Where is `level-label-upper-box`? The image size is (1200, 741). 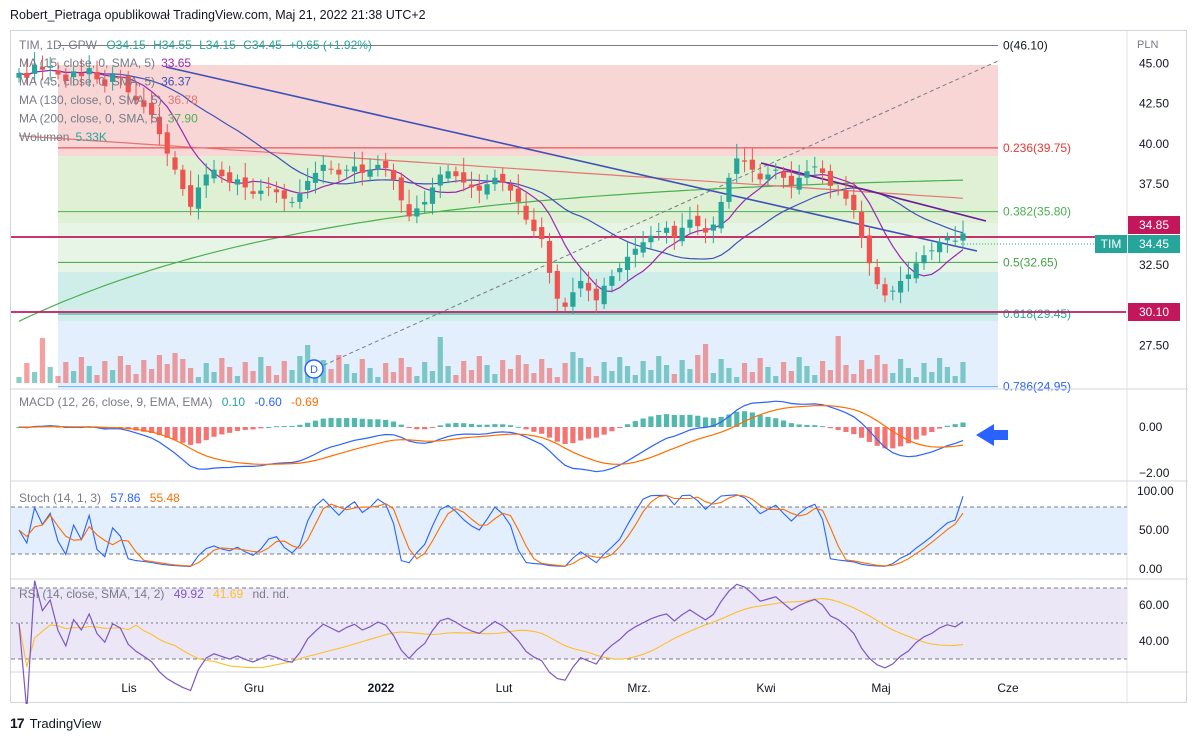 level-label-upper-box is located at coordinates (1154, 225).